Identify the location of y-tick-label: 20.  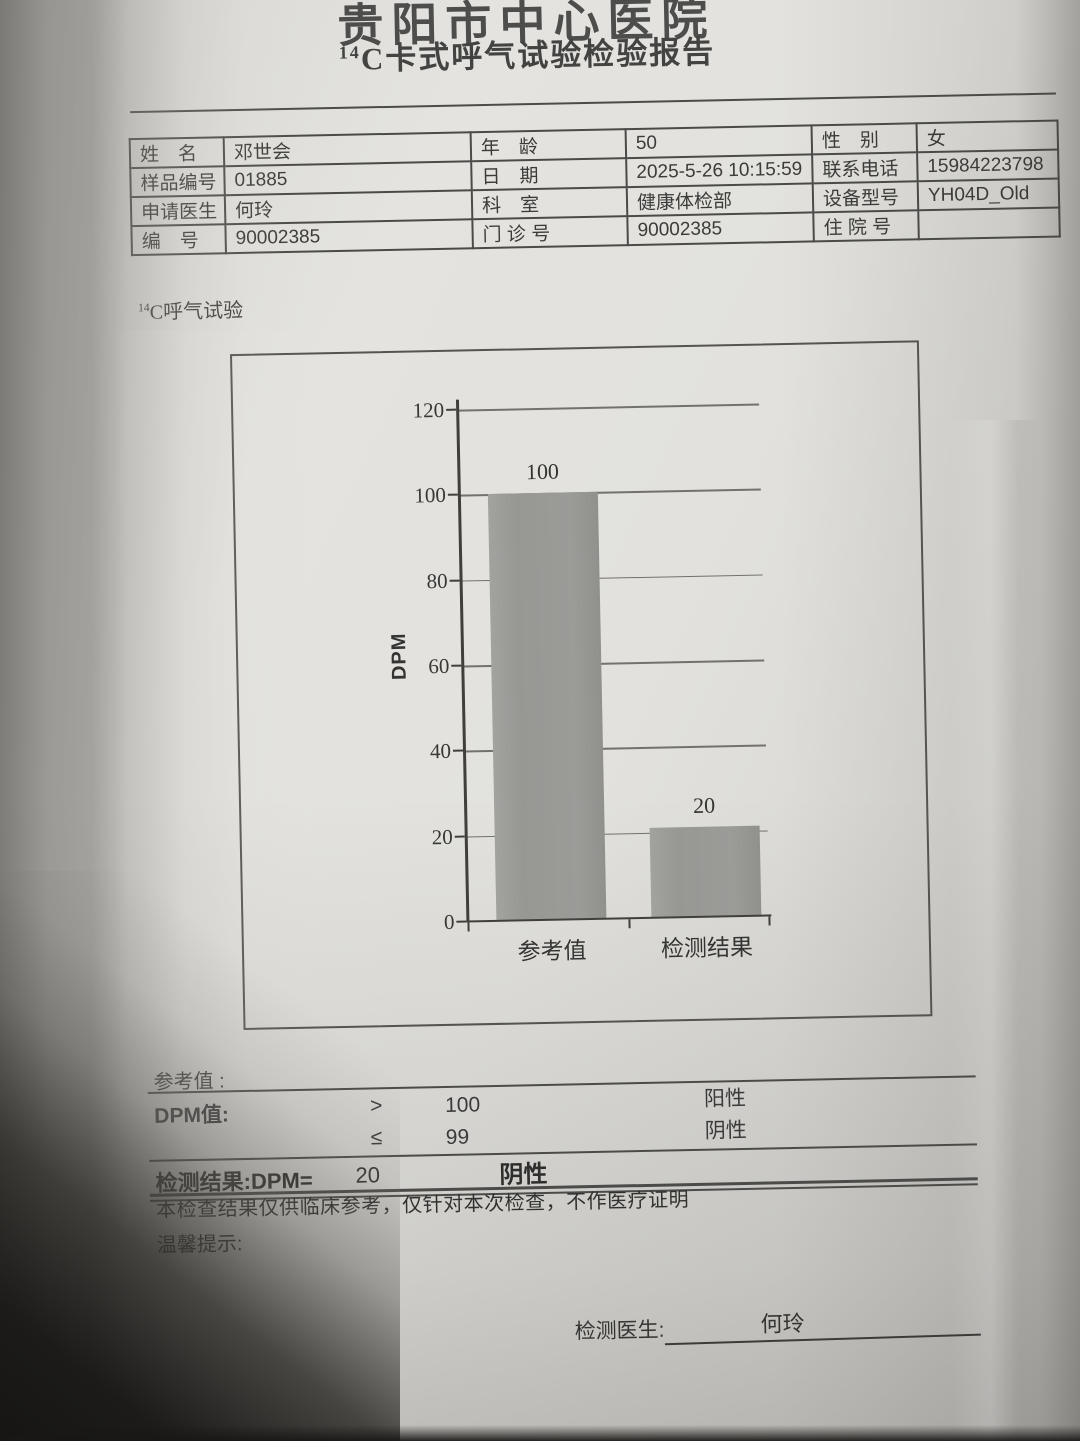
(442, 836).